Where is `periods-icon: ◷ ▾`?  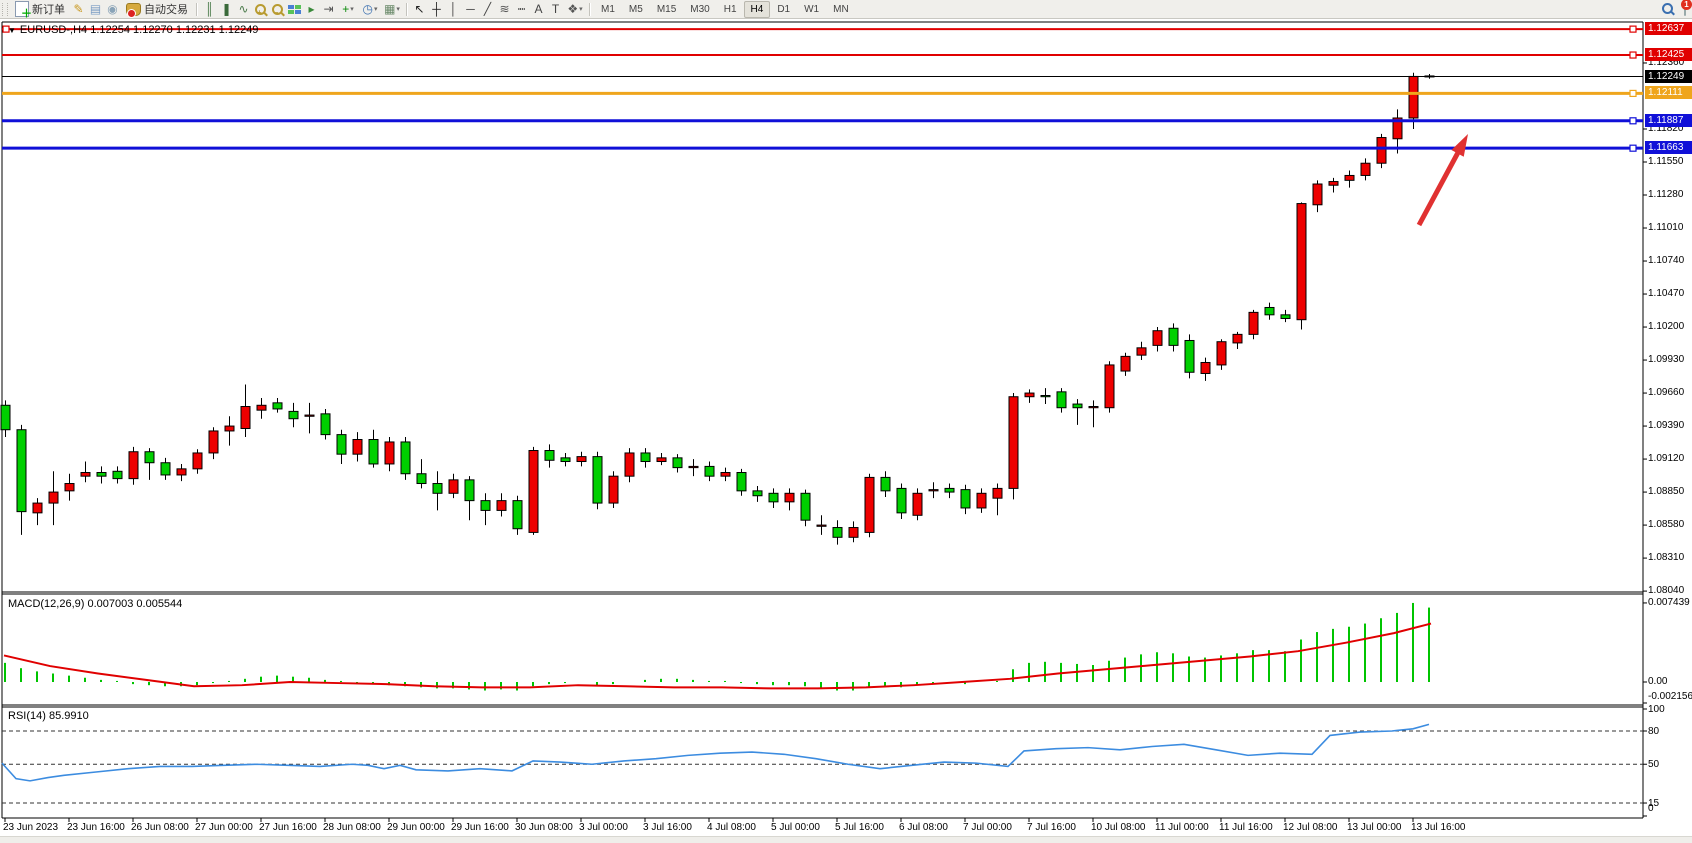 periods-icon: ◷ ▾ is located at coordinates (370, 8).